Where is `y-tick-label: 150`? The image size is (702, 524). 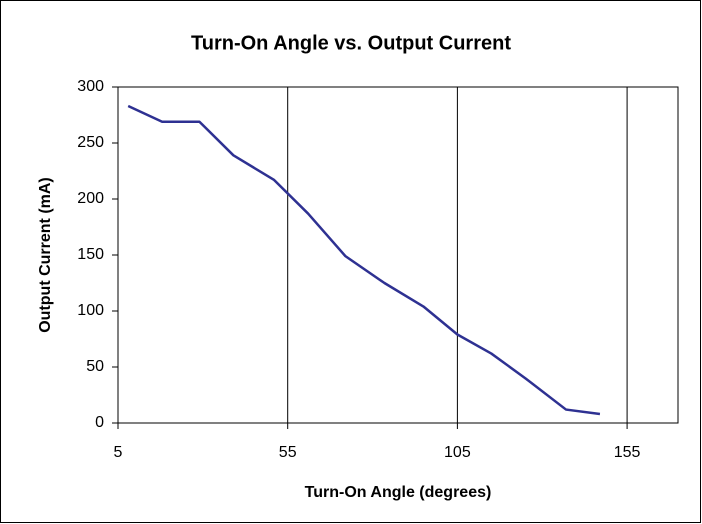 y-tick-label: 150 is located at coordinates (90, 254).